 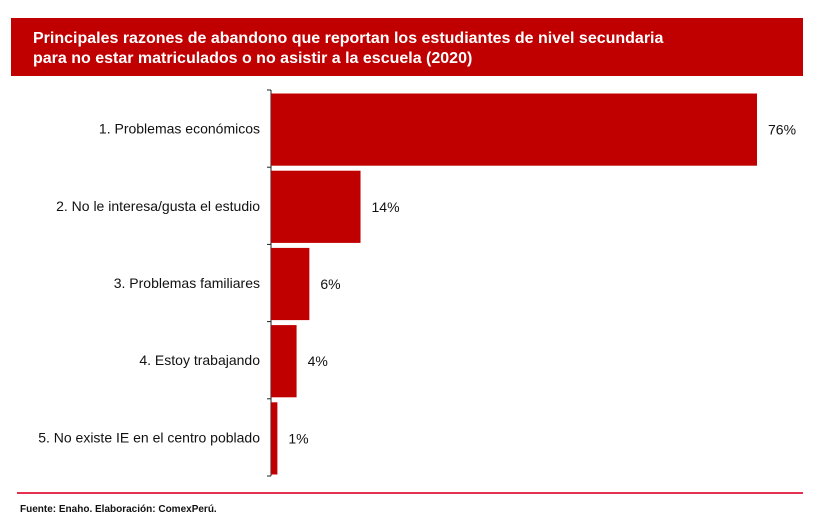 I want to click on source-note: Fuente: Enaho. Elaboración: ComexPerú., so click(x=118, y=509).